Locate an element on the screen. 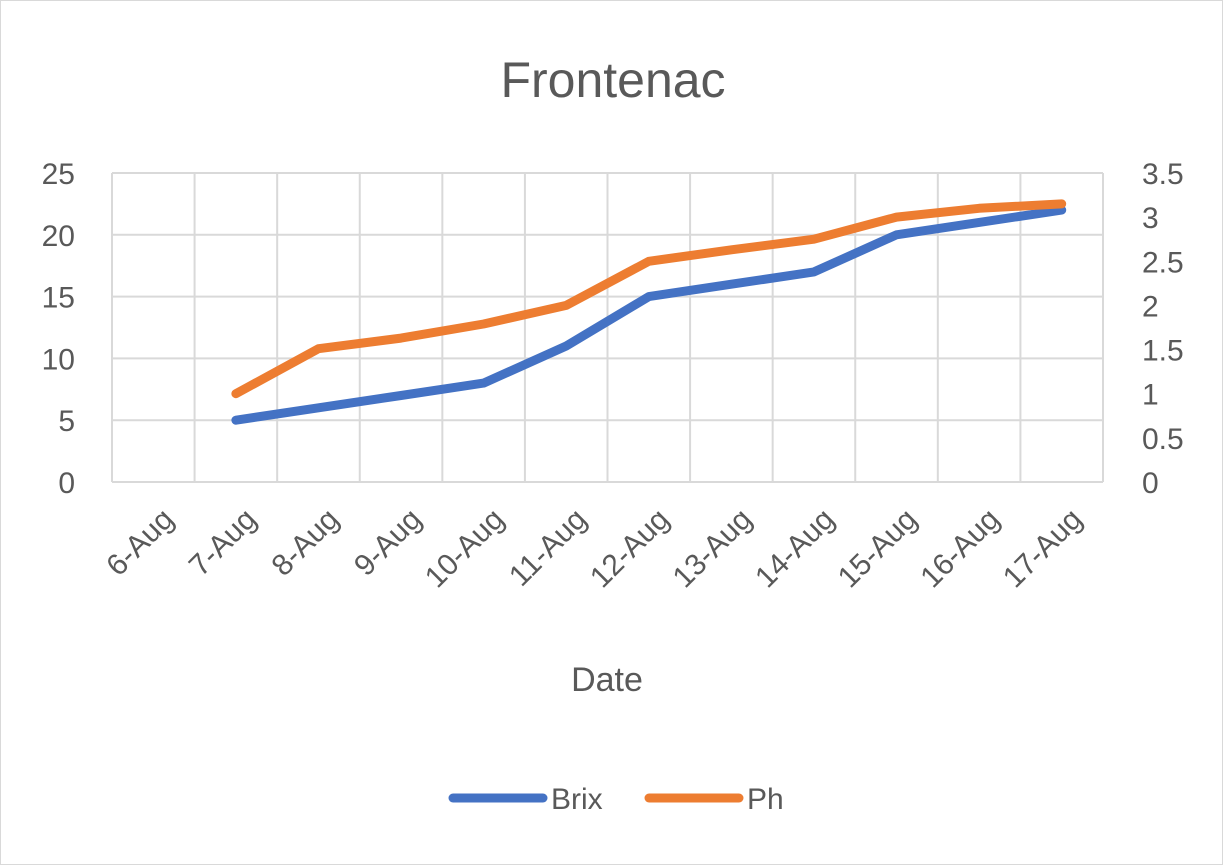  secondary-y-tick-label: 1 is located at coordinates (1150, 395).